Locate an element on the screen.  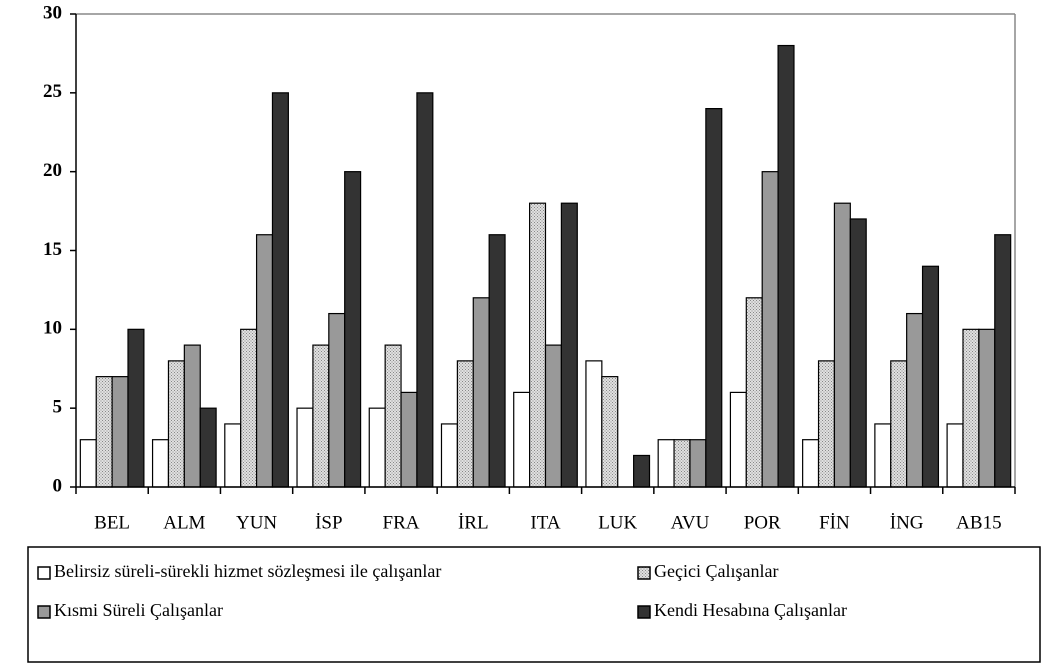
x-tick-label: AB15 is located at coordinates (978, 522).